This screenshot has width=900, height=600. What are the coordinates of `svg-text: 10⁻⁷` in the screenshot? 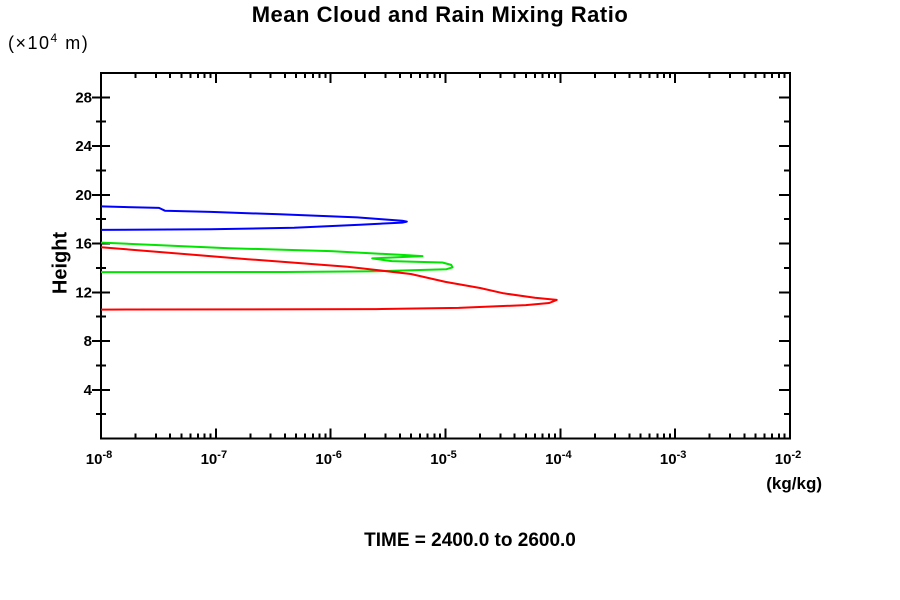 It's located at (214, 458).